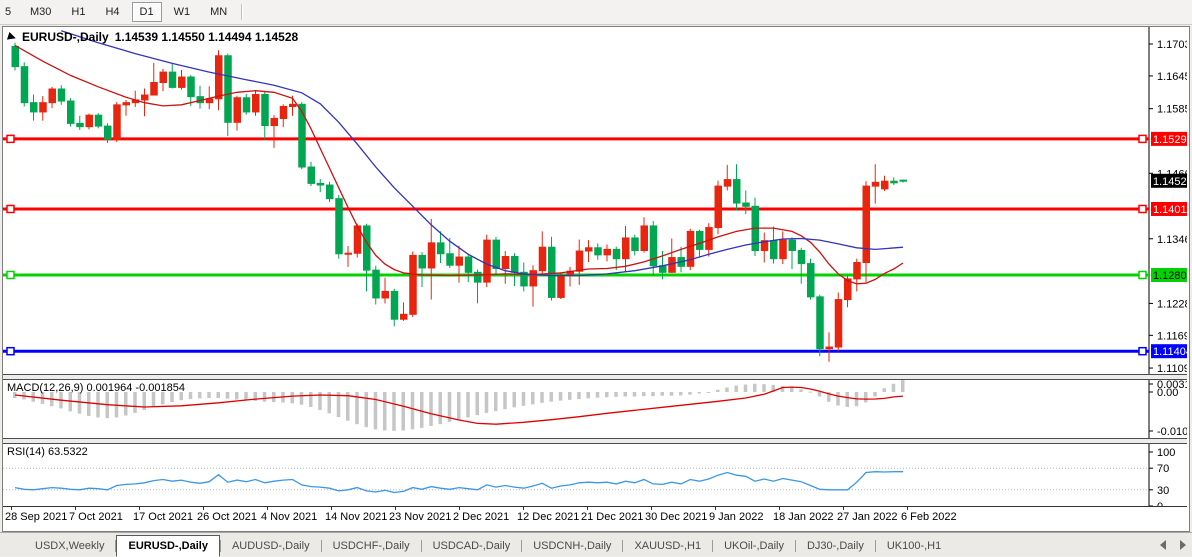 The height and width of the screenshot is (557, 1192). I want to click on chart-ohlc-values: 1.14539 1.14550 1.14494 1.14528, so click(206, 37).